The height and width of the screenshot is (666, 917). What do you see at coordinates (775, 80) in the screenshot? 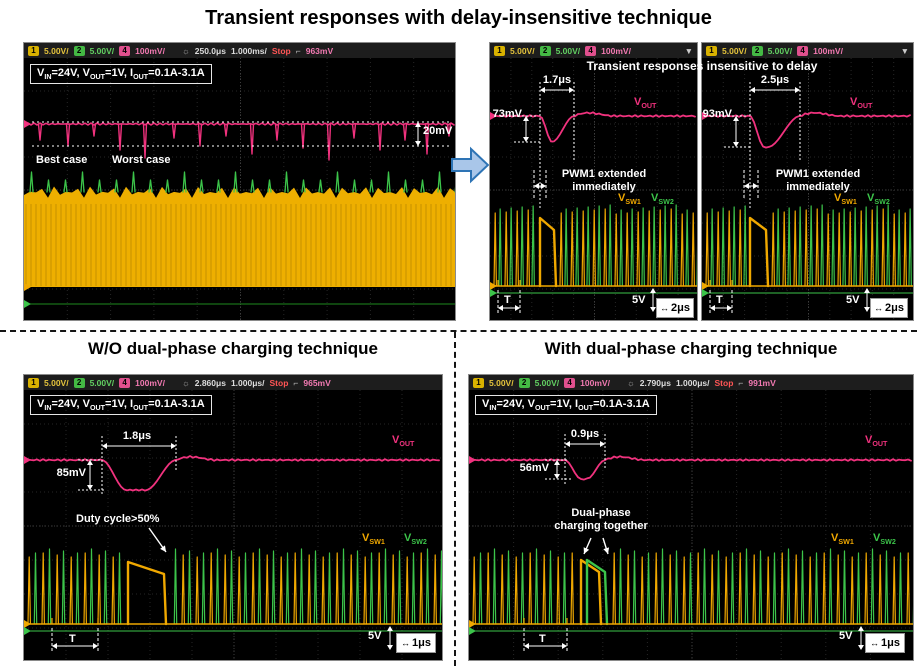
I see `recovery-time-annotation: 2.5μs` at bounding box center [775, 80].